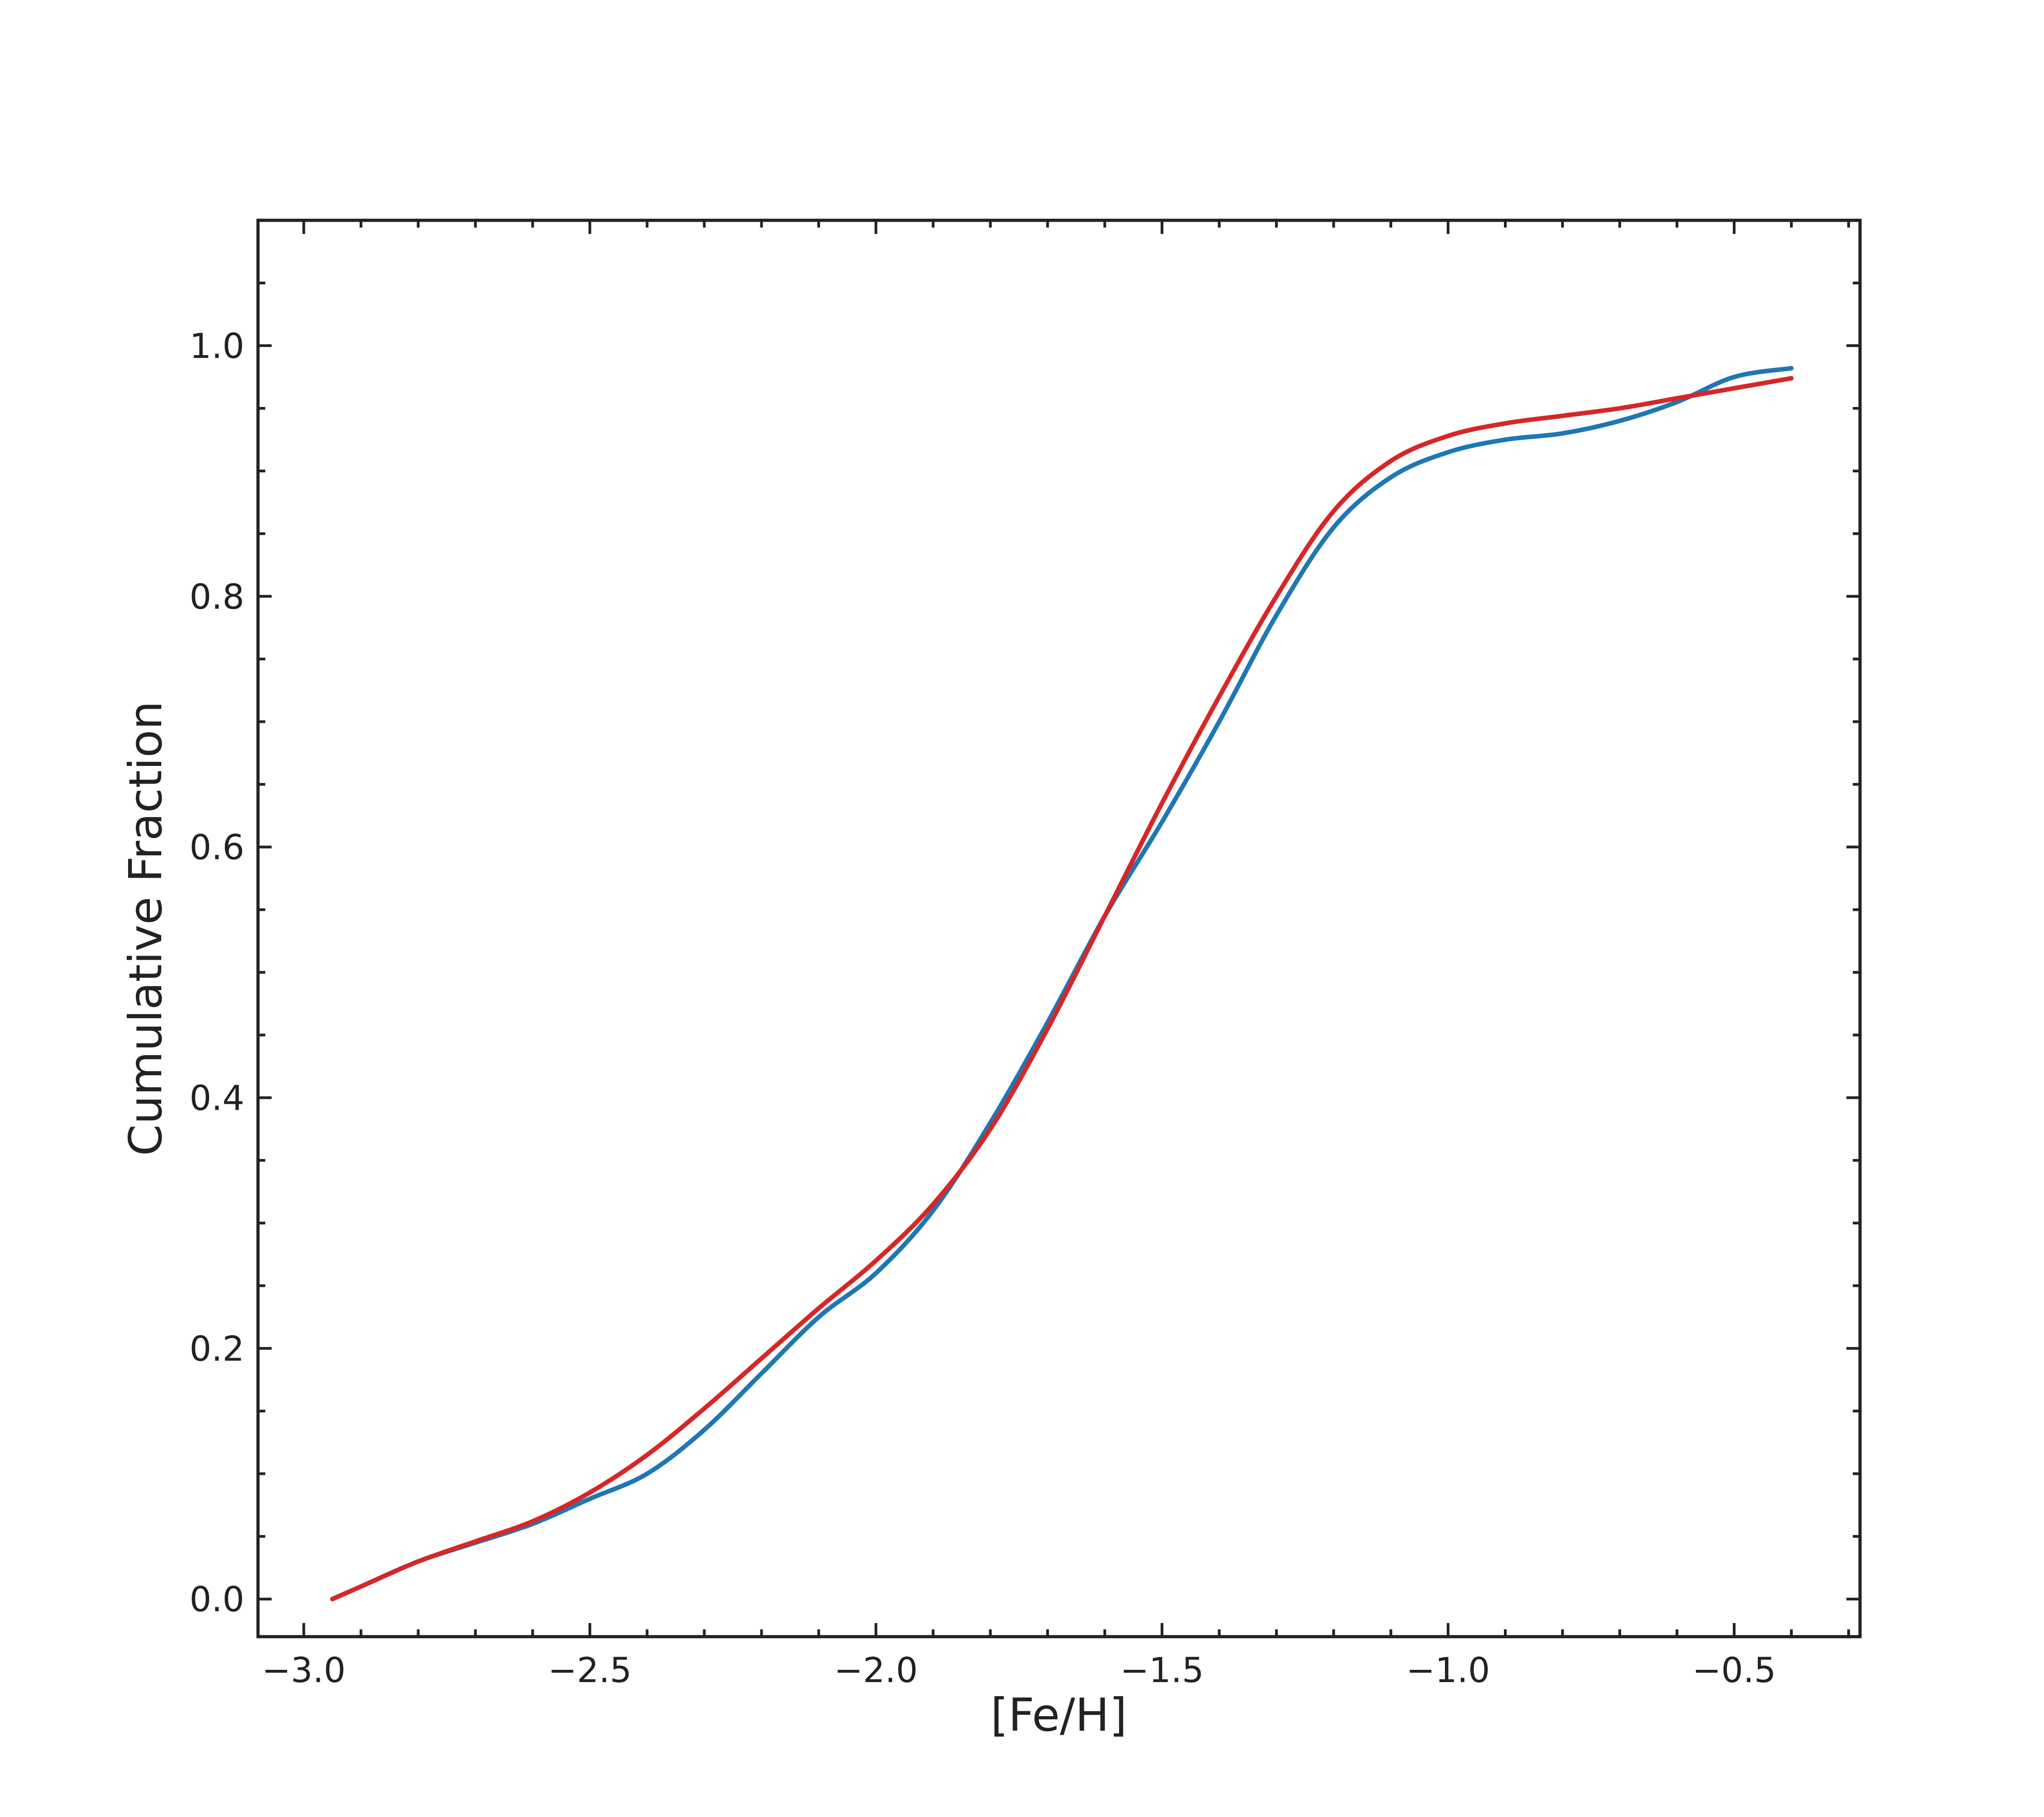 The image size is (2044, 1817). I want to click on x-tick-label: −1.0, so click(1448, 1670).